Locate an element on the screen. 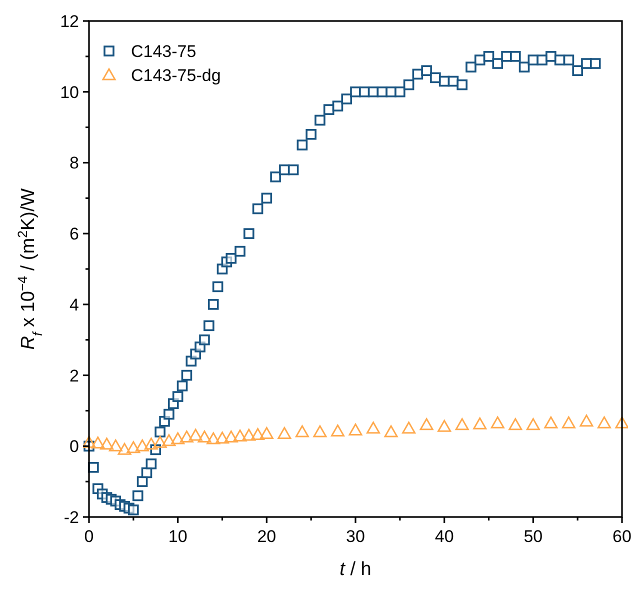 Image resolution: width=633 pixels, height=590 pixels. y-tick-label: 6 is located at coordinates (74, 234).